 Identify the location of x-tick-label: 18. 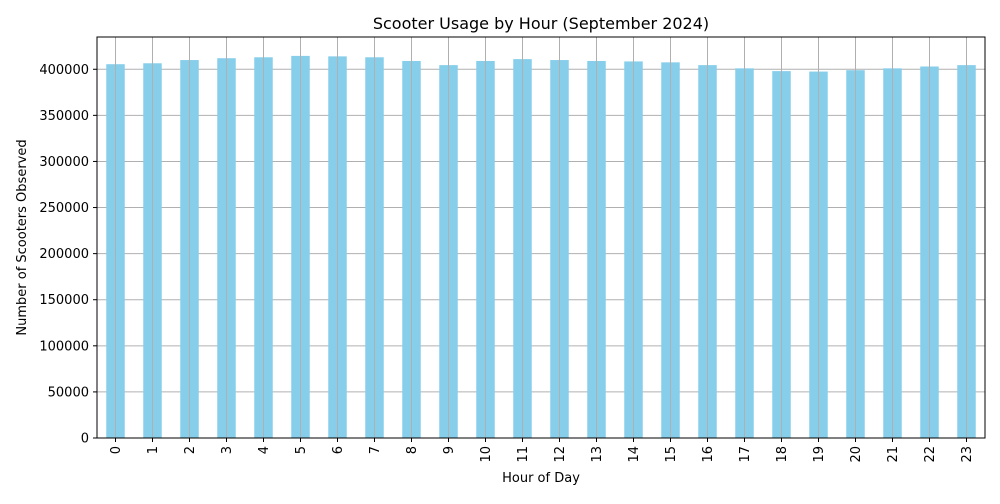
(782, 454).